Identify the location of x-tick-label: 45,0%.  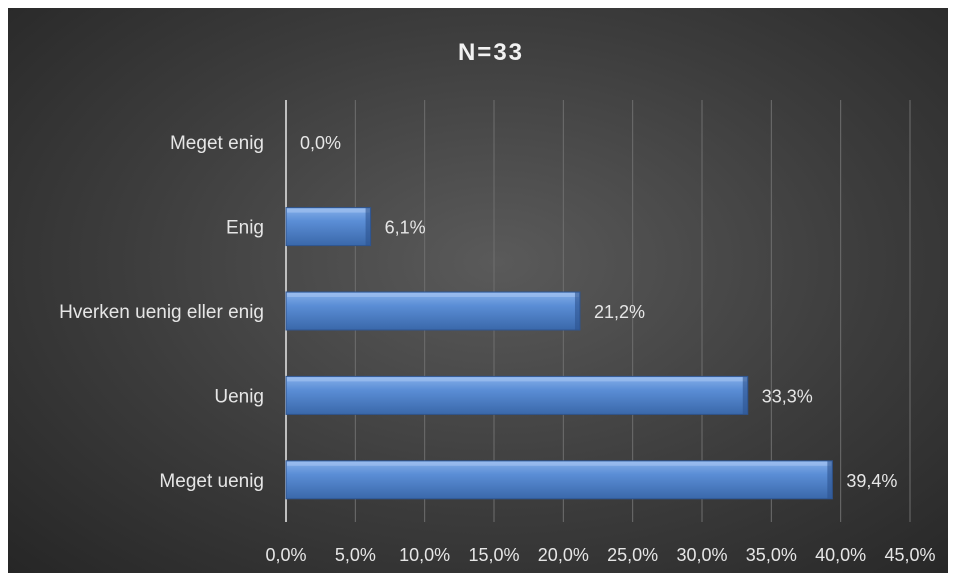
(909, 555).